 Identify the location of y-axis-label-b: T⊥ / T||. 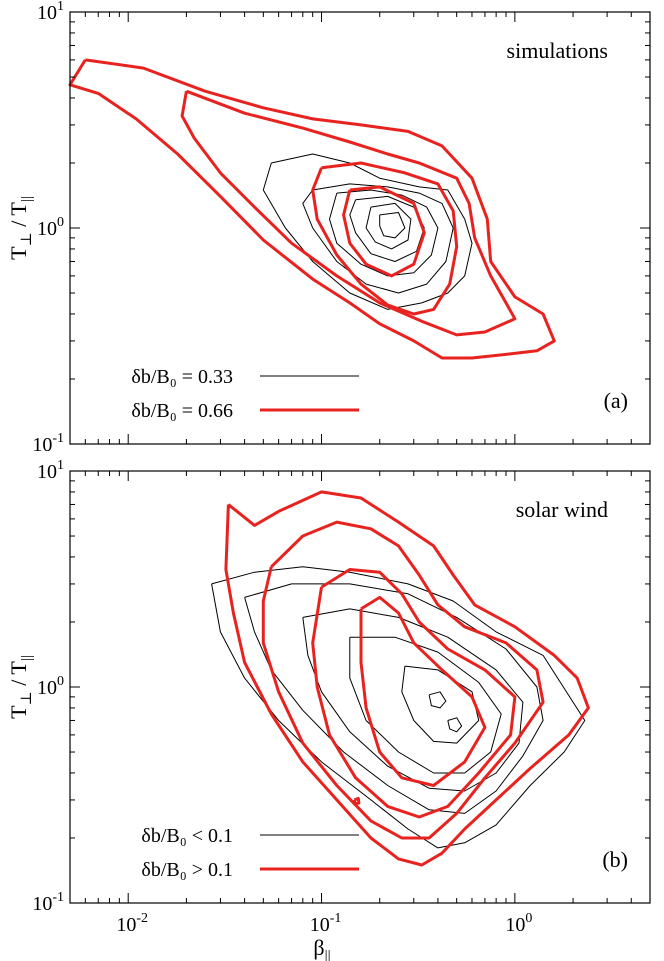
(20, 687).